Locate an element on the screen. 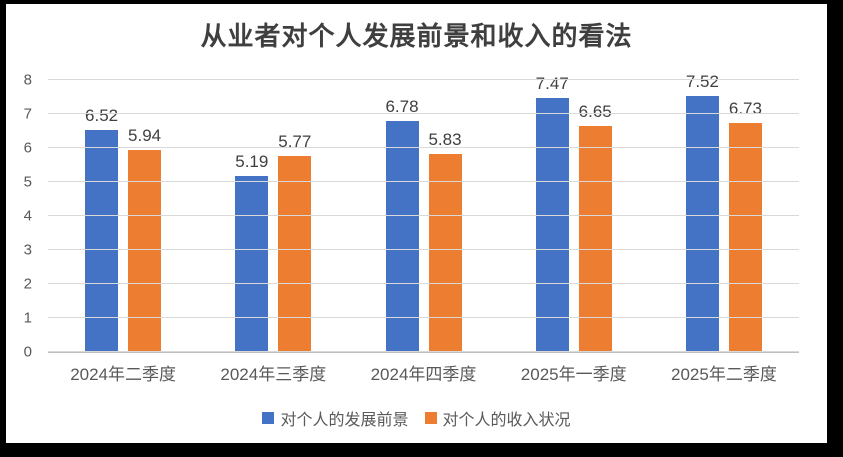  data-label: 5.83 is located at coordinates (445, 139).